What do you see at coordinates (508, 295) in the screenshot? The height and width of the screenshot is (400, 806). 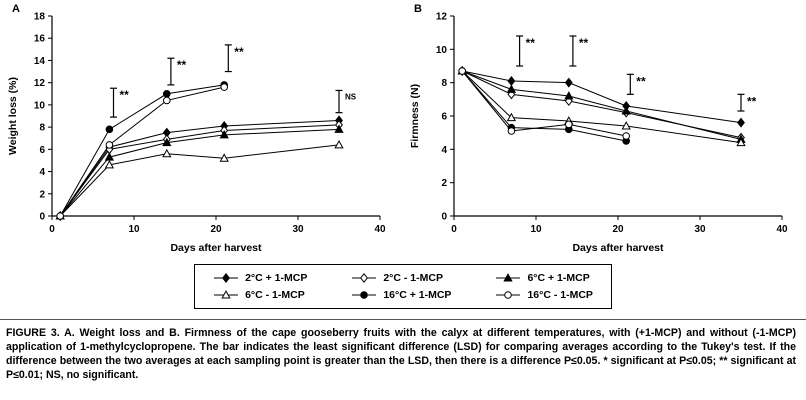 I see `open-circle-icon` at bounding box center [508, 295].